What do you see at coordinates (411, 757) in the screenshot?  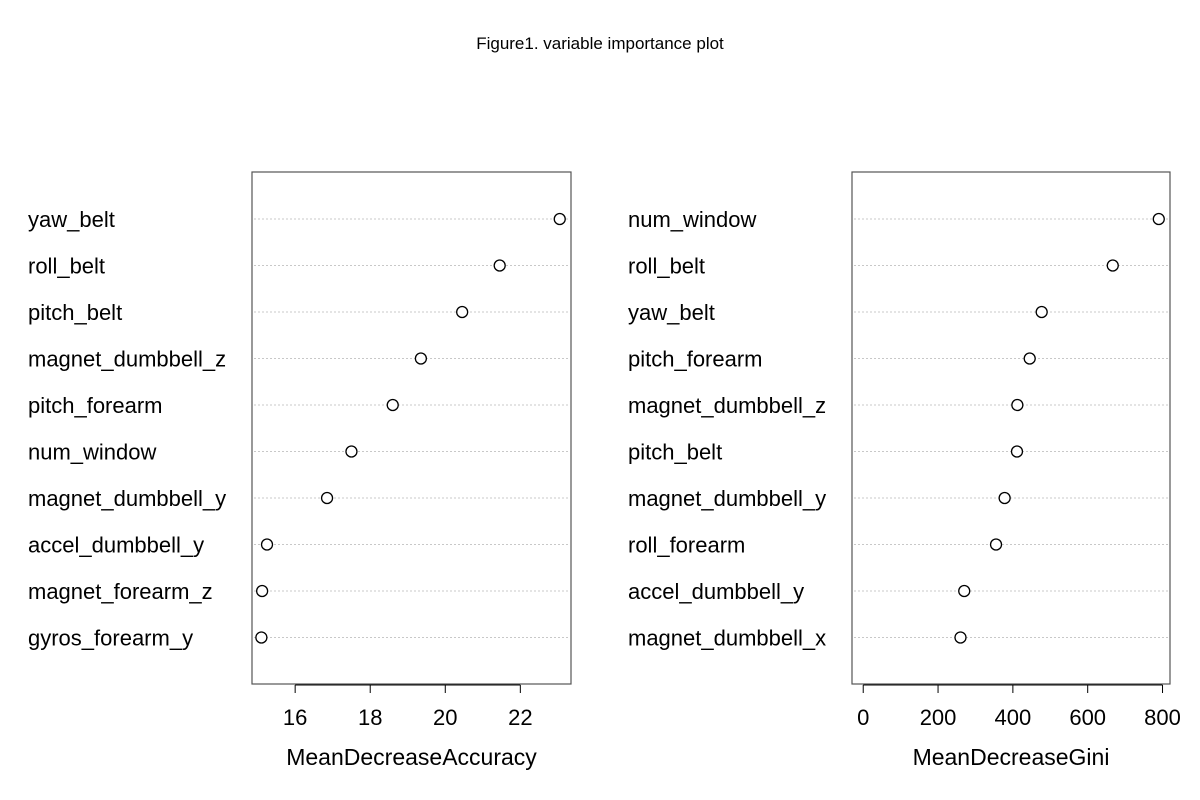 I see `x-axis-title: MeanDecreaseAccuracy` at bounding box center [411, 757].